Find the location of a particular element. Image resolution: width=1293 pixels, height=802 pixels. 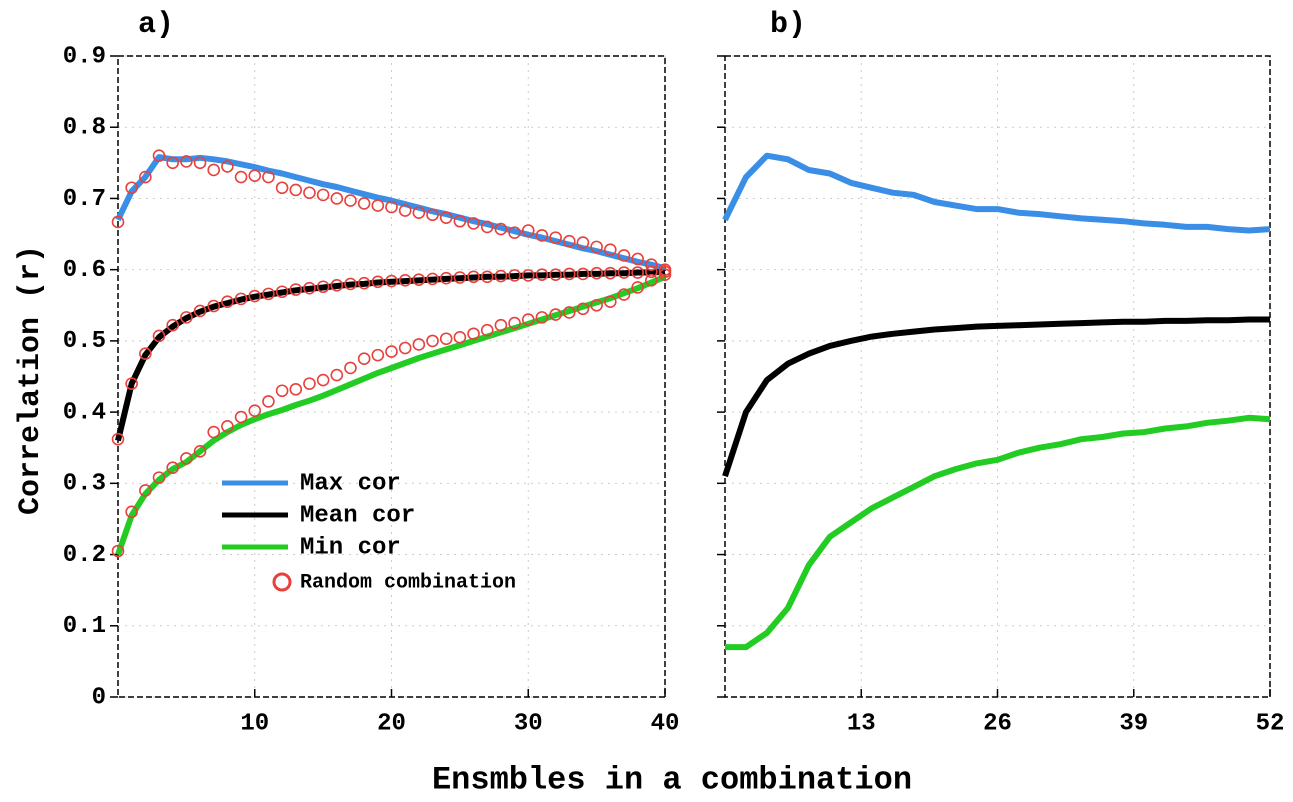

y-tick-label: 0.2 is located at coordinates (84, 555).